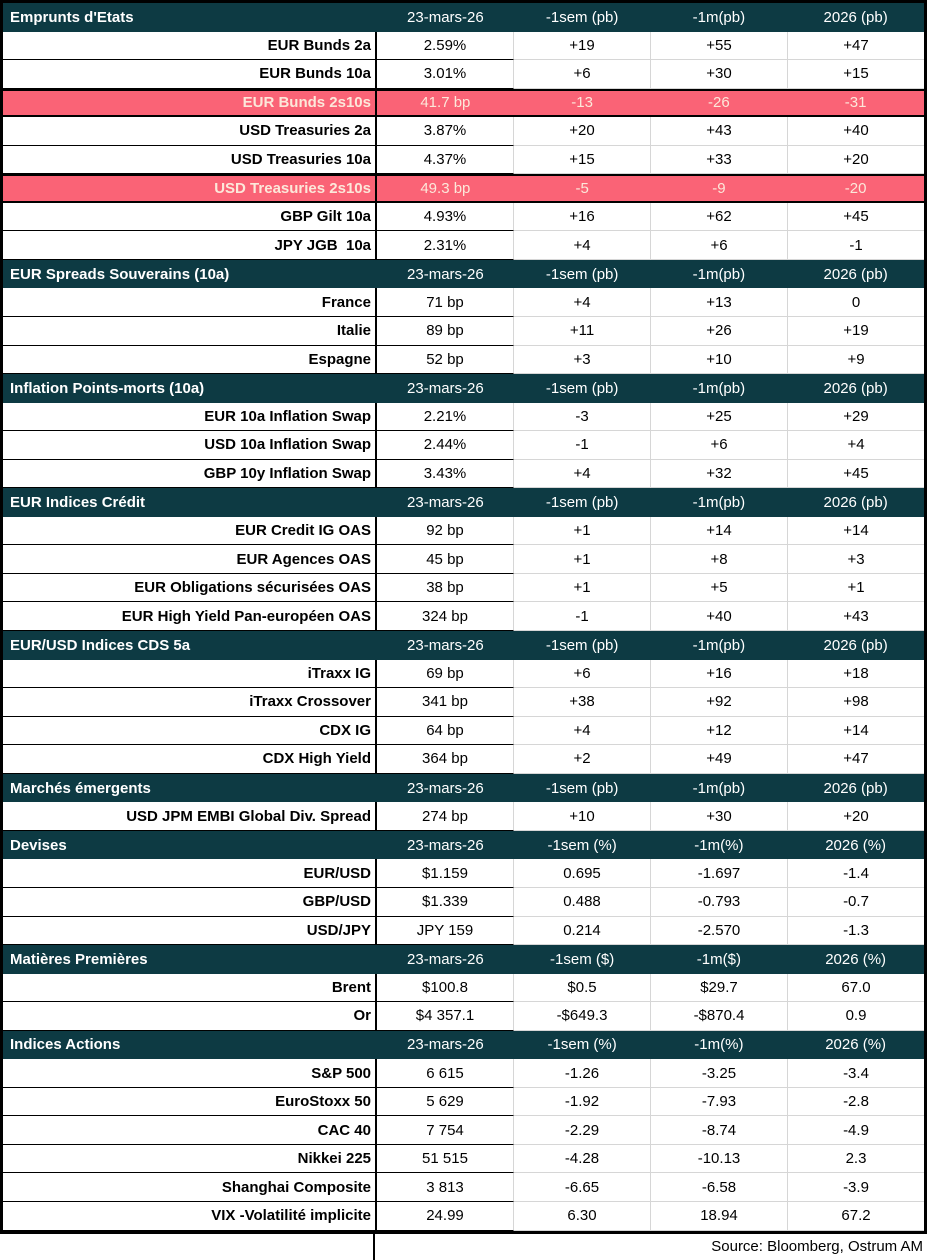 The width and height of the screenshot is (927, 1260). I want to click on cell-value: +8, so click(719, 559).